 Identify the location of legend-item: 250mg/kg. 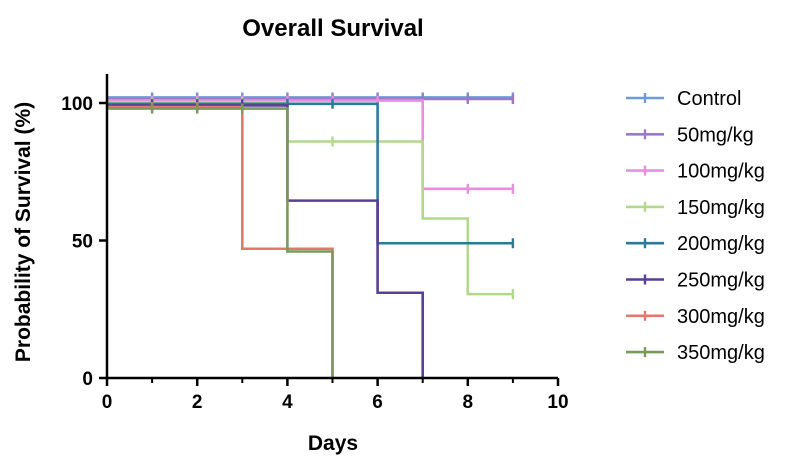
(695, 281).